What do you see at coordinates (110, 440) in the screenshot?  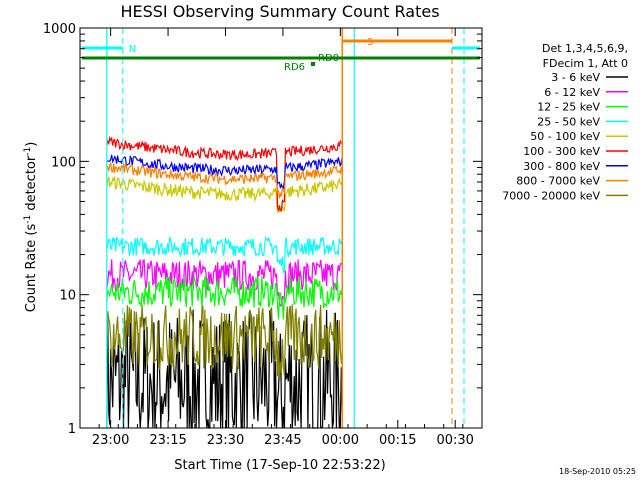 I see `x-tick-label-0: 23:00` at bounding box center [110, 440].